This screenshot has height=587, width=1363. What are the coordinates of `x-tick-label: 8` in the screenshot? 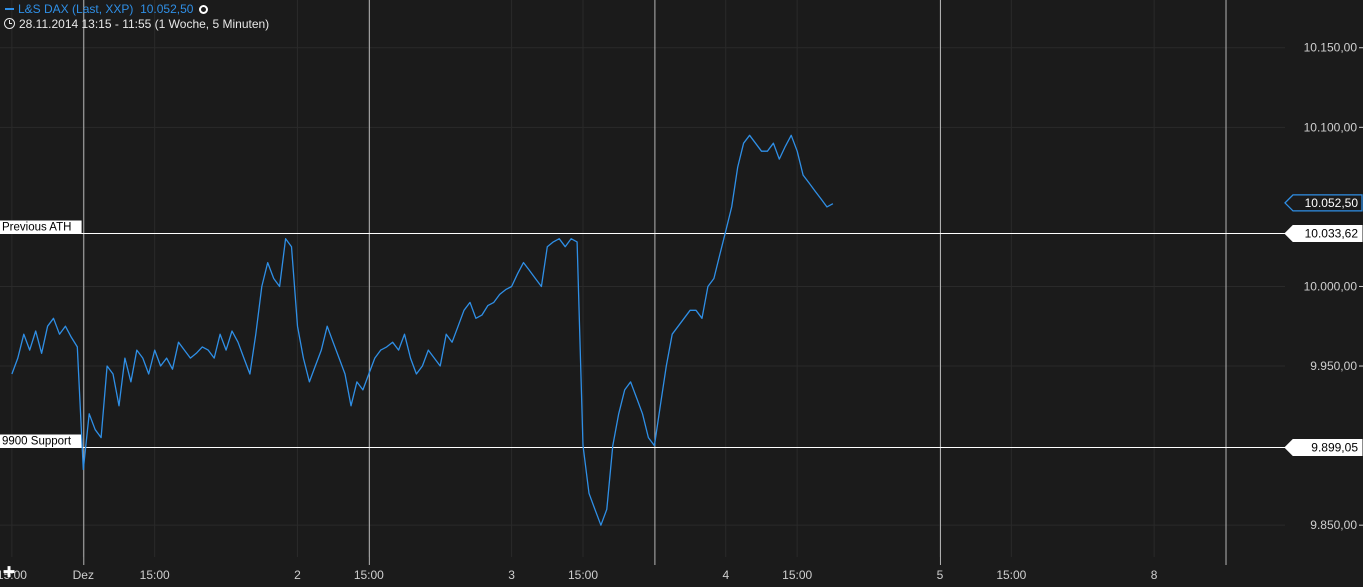 It's located at (1154, 575).